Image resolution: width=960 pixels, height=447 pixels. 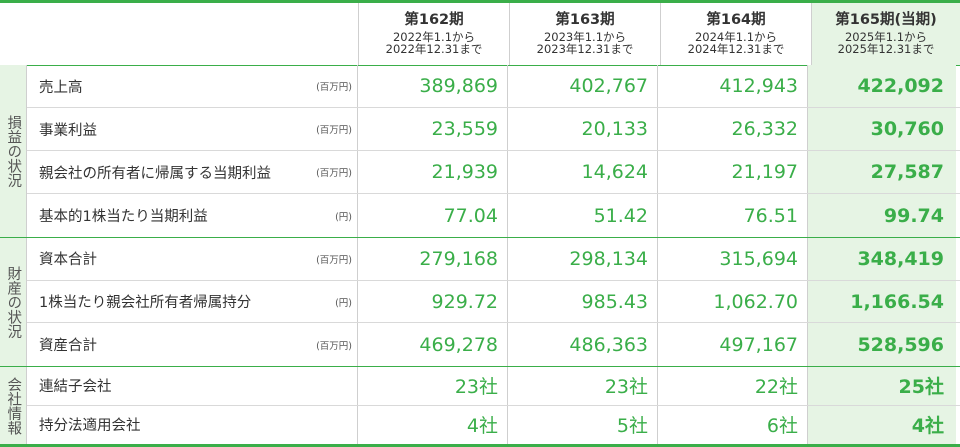 What do you see at coordinates (733, 215) in the screenshot?
I see `value-cell: 76.51` at bounding box center [733, 215].